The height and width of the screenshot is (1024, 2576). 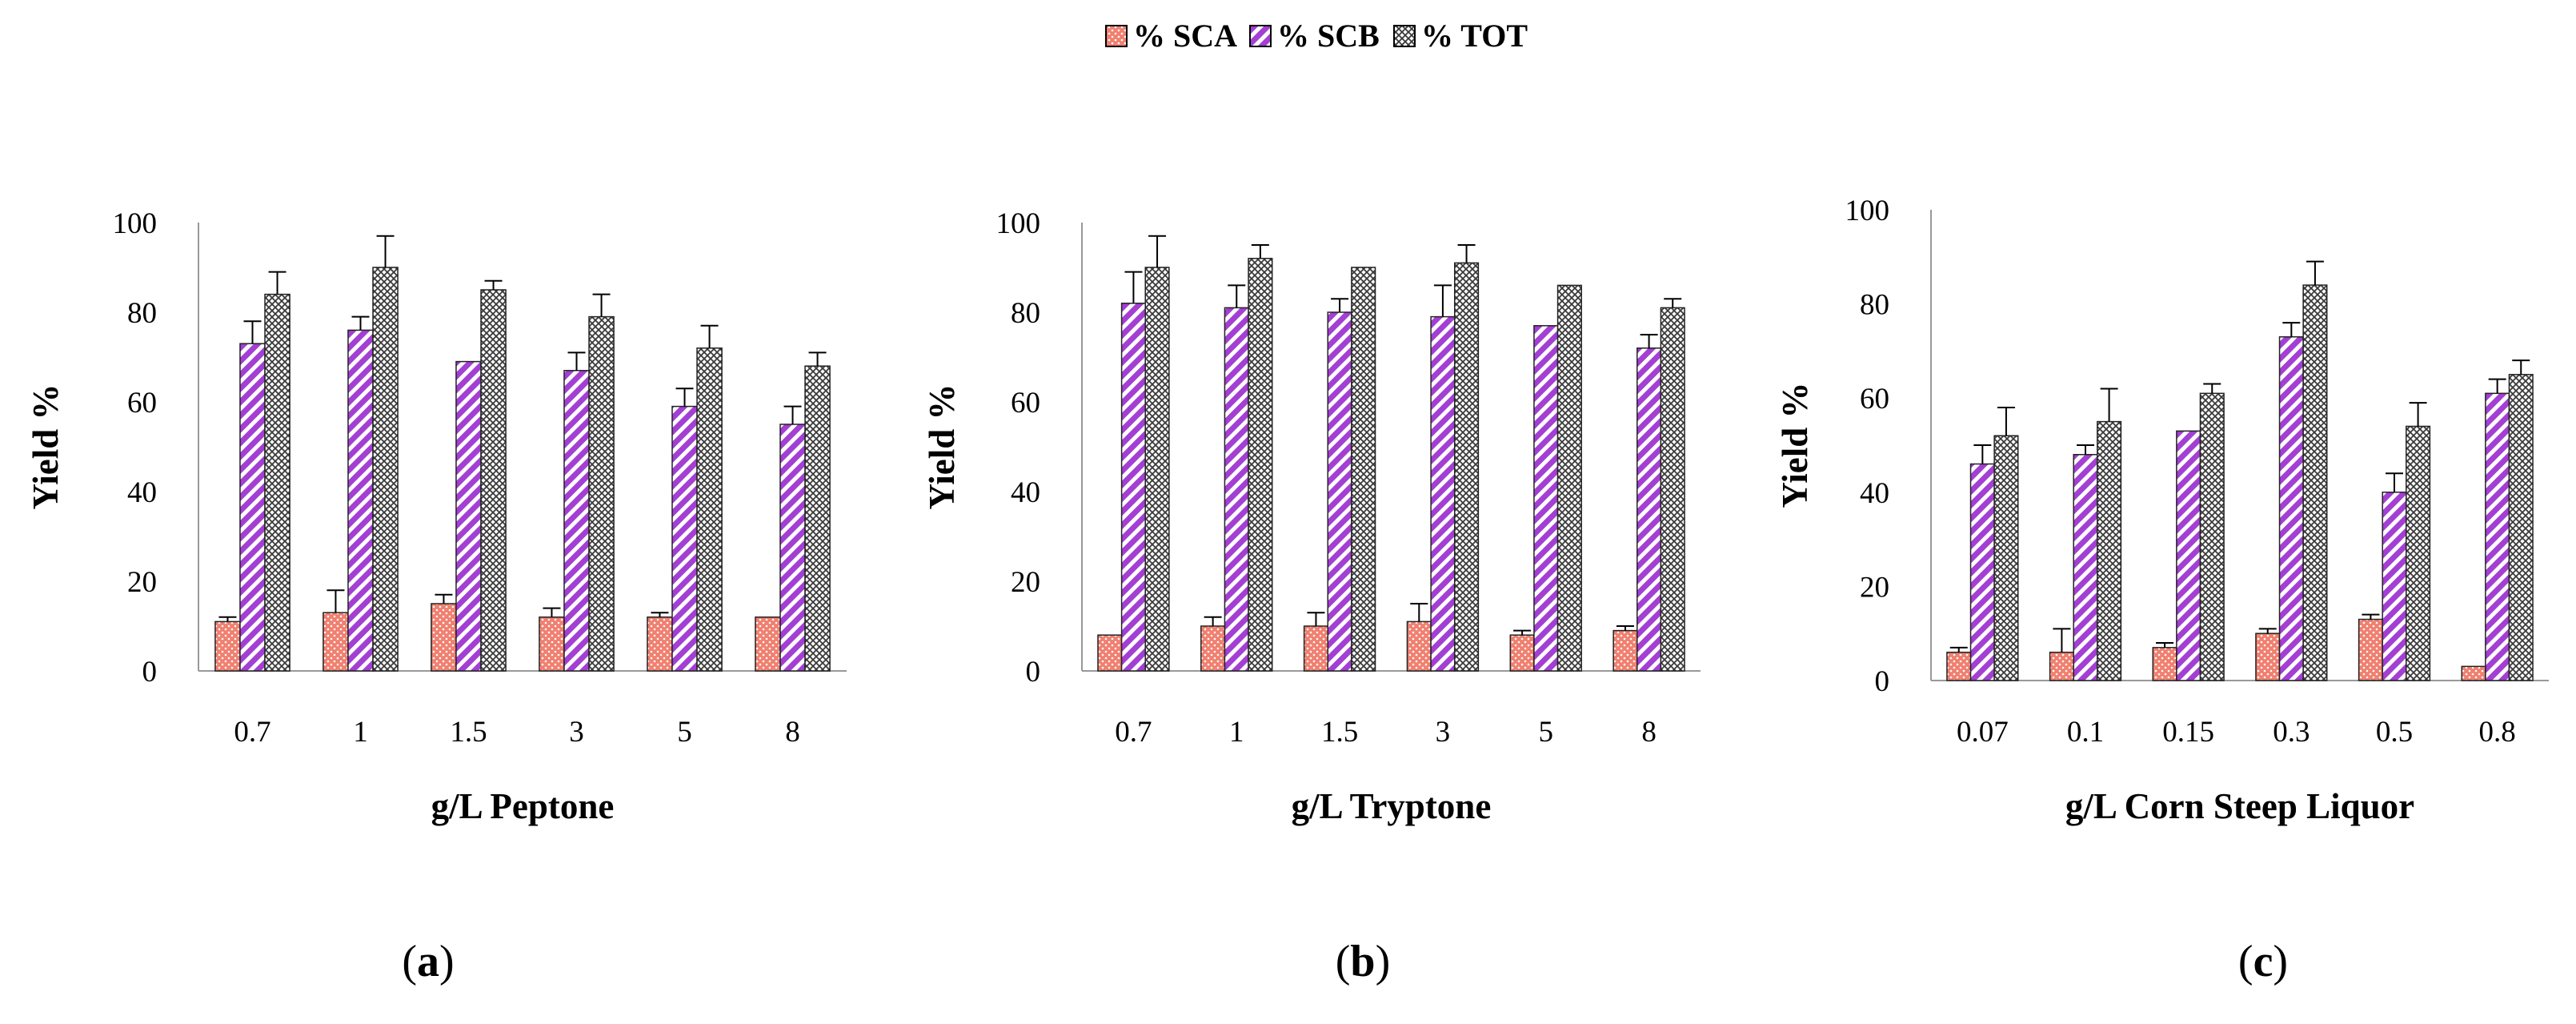 I want to click on legend-item-scb: % SCB, so click(x=1314, y=36).